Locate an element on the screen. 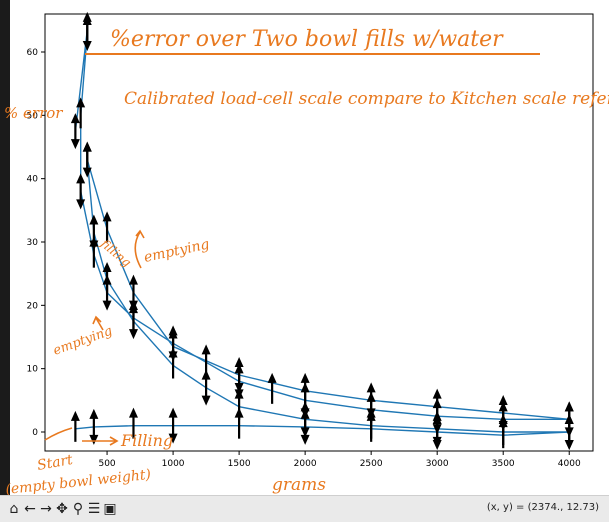 This screenshot has width=609, height=522. plot-toolbar: ⌂ ← → ✥ ⚲ ☰ ▣ (x, y) = (2374., 12.73) is located at coordinates (304, 508).